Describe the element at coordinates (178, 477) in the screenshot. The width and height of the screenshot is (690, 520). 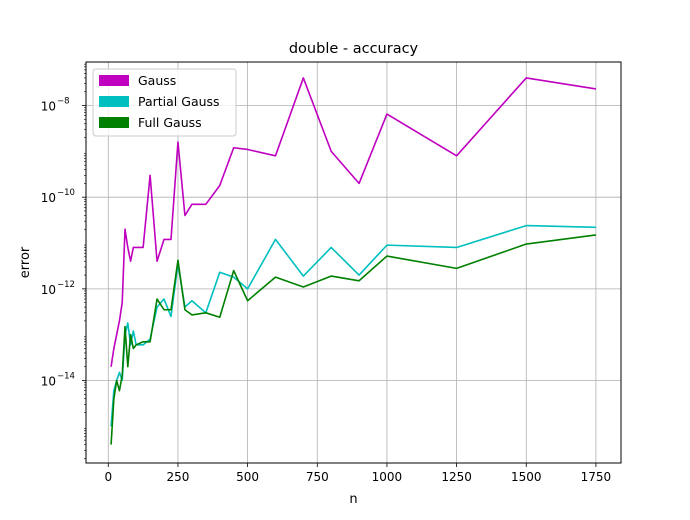
I see `x-tick-label: 250` at that location.